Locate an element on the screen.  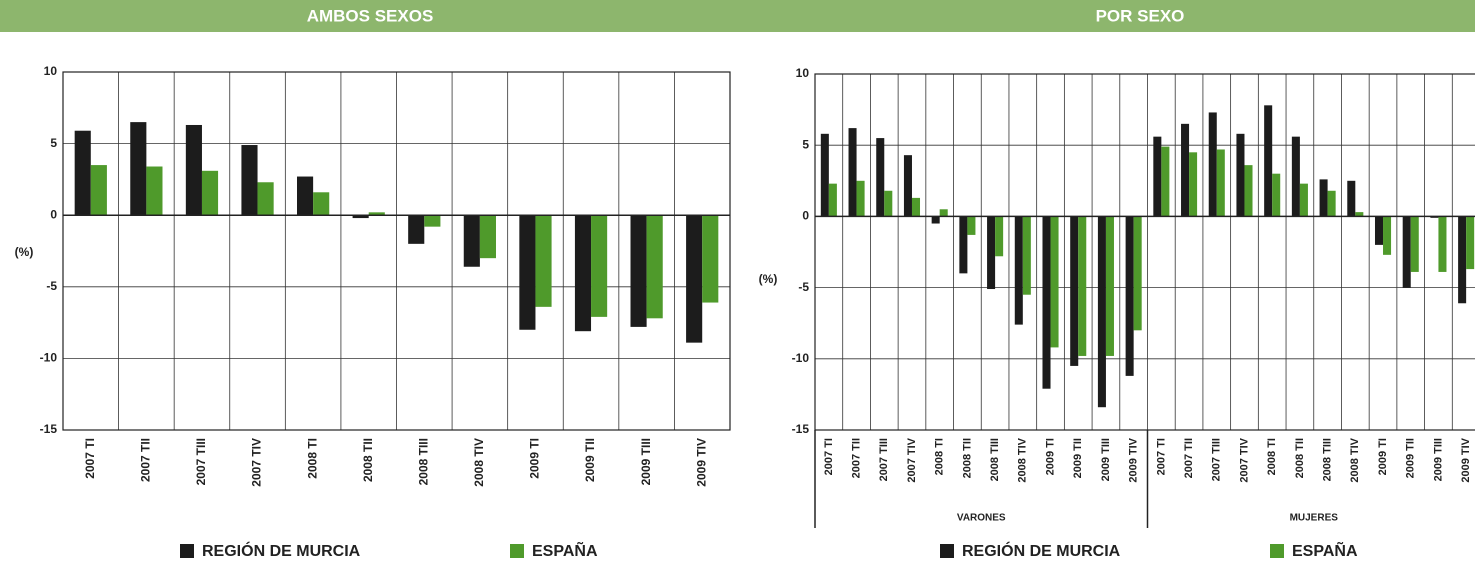
group-label: MUJERES is located at coordinates (1314, 518).